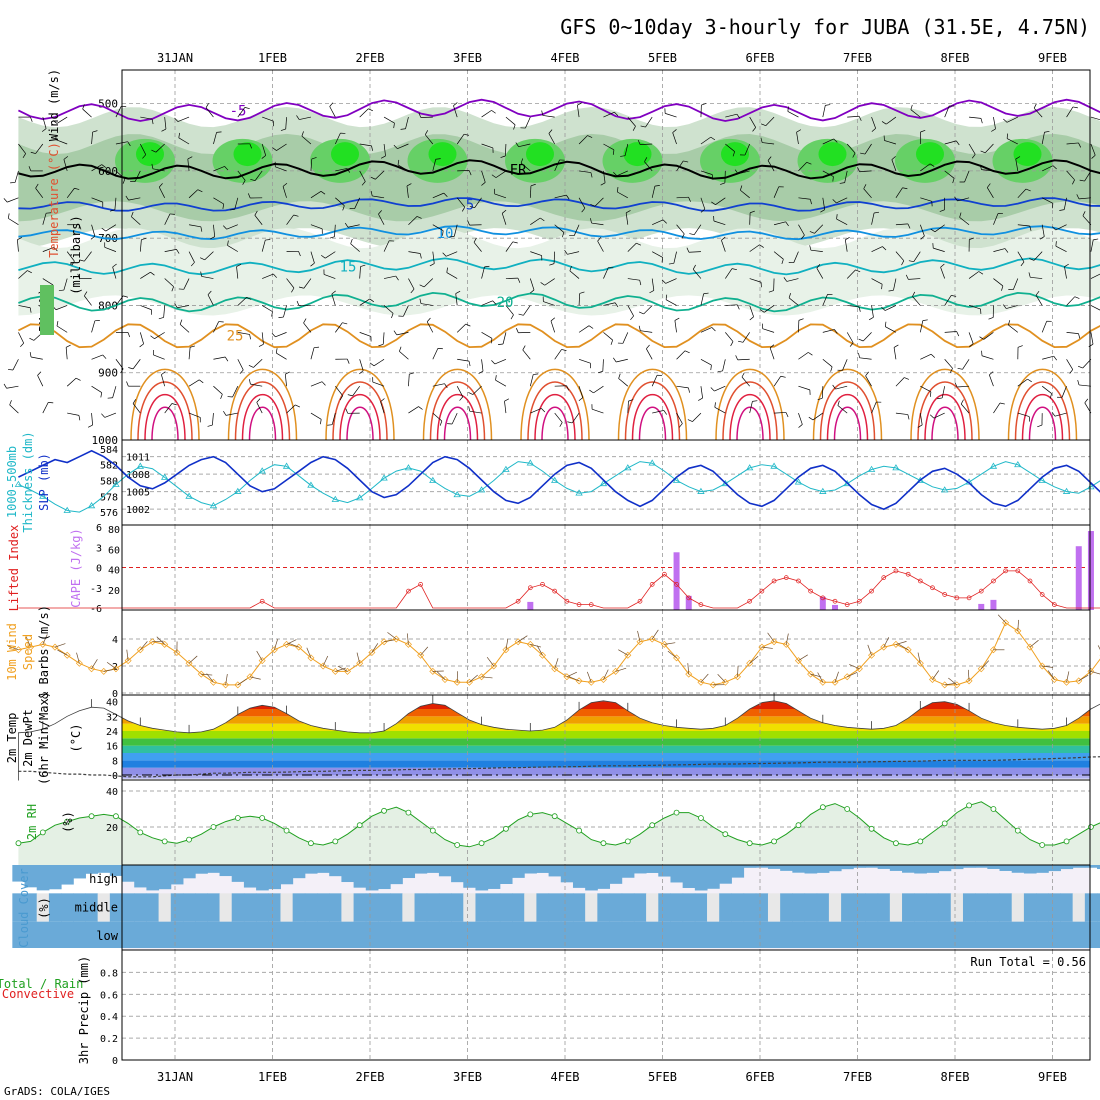 This screenshot has height=1100, width=1100. Describe the element at coordinates (54, 200) in the screenshot. I see `axis-label-temperature: Temperature (°C)` at that location.